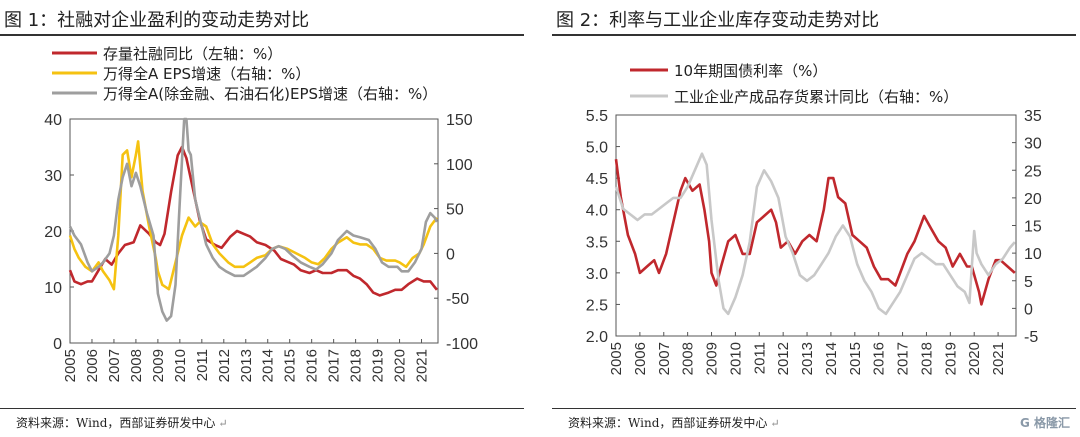 The width and height of the screenshot is (1080, 437). What do you see at coordinates (1033, 116) in the screenshot?
I see `right-axis-tick-label: 35` at bounding box center [1033, 116].